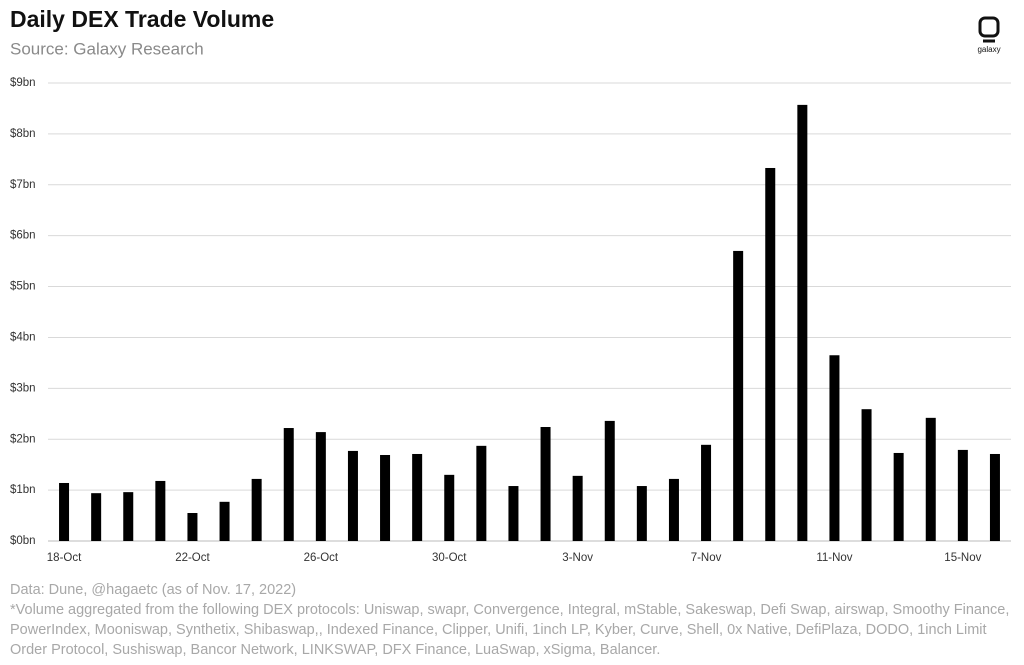 The image size is (1024, 665). I want to click on x-tick-label: 30-Oct, so click(449, 558).